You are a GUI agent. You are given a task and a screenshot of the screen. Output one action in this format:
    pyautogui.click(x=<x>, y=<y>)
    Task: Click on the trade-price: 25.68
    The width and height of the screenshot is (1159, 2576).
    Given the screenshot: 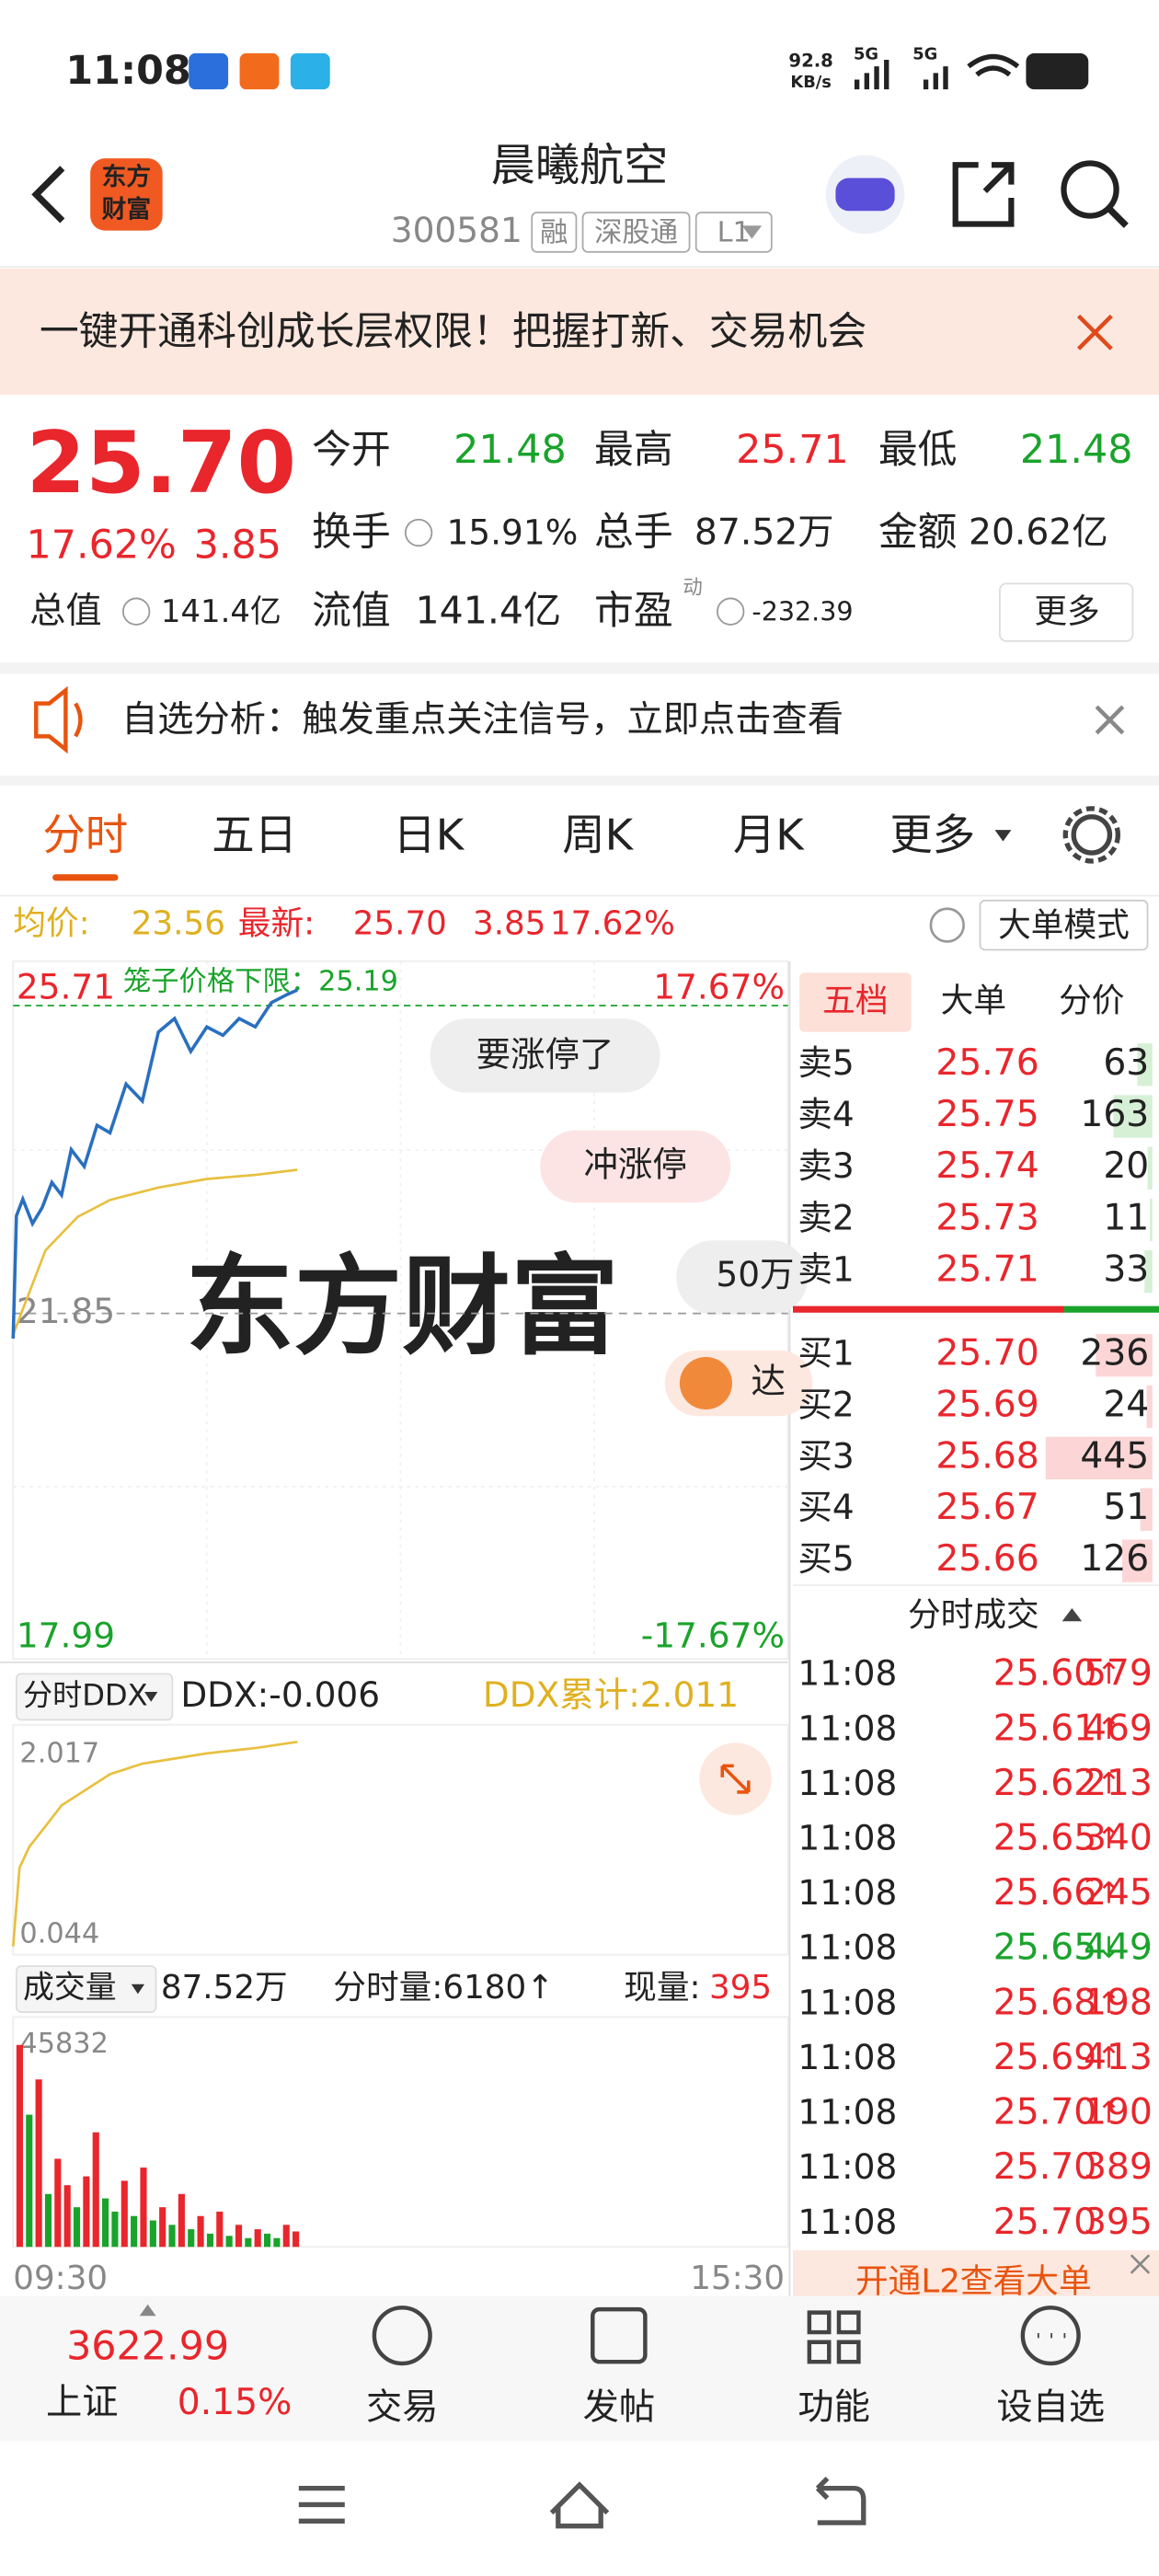 What is the action you would take?
    pyautogui.click(x=1044, y=2002)
    